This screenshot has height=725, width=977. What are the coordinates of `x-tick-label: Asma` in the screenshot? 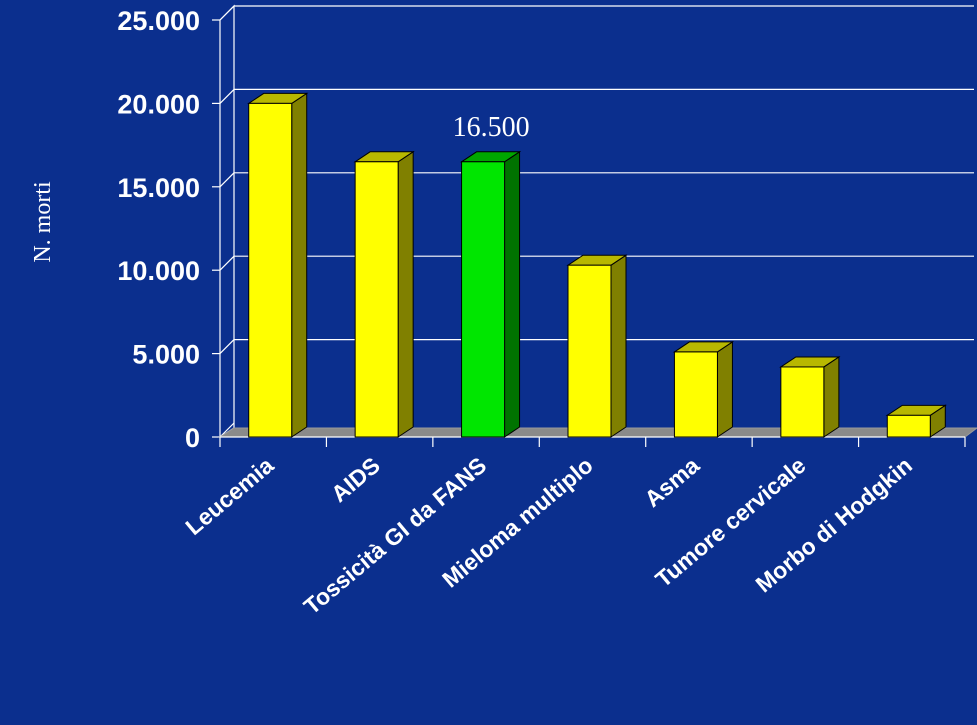 It's located at (671, 482).